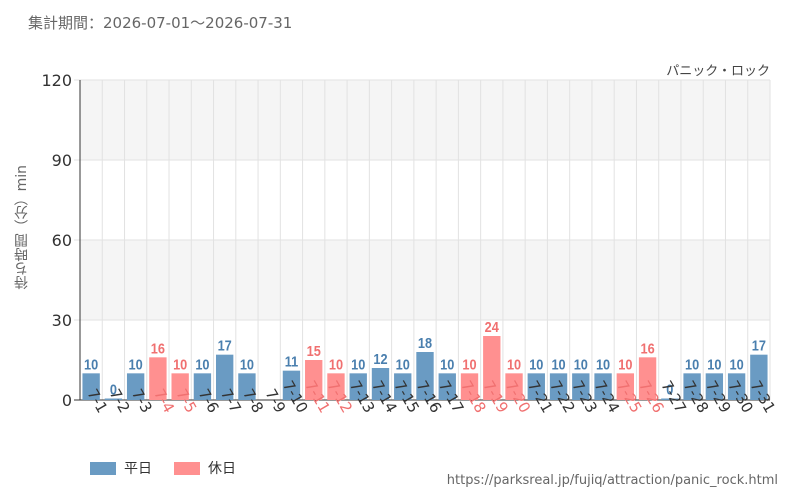  Describe the element at coordinates (160, 23) in the screenshot. I see `period-label: 集計期間：2026-07-01～2026-07-31` at that location.